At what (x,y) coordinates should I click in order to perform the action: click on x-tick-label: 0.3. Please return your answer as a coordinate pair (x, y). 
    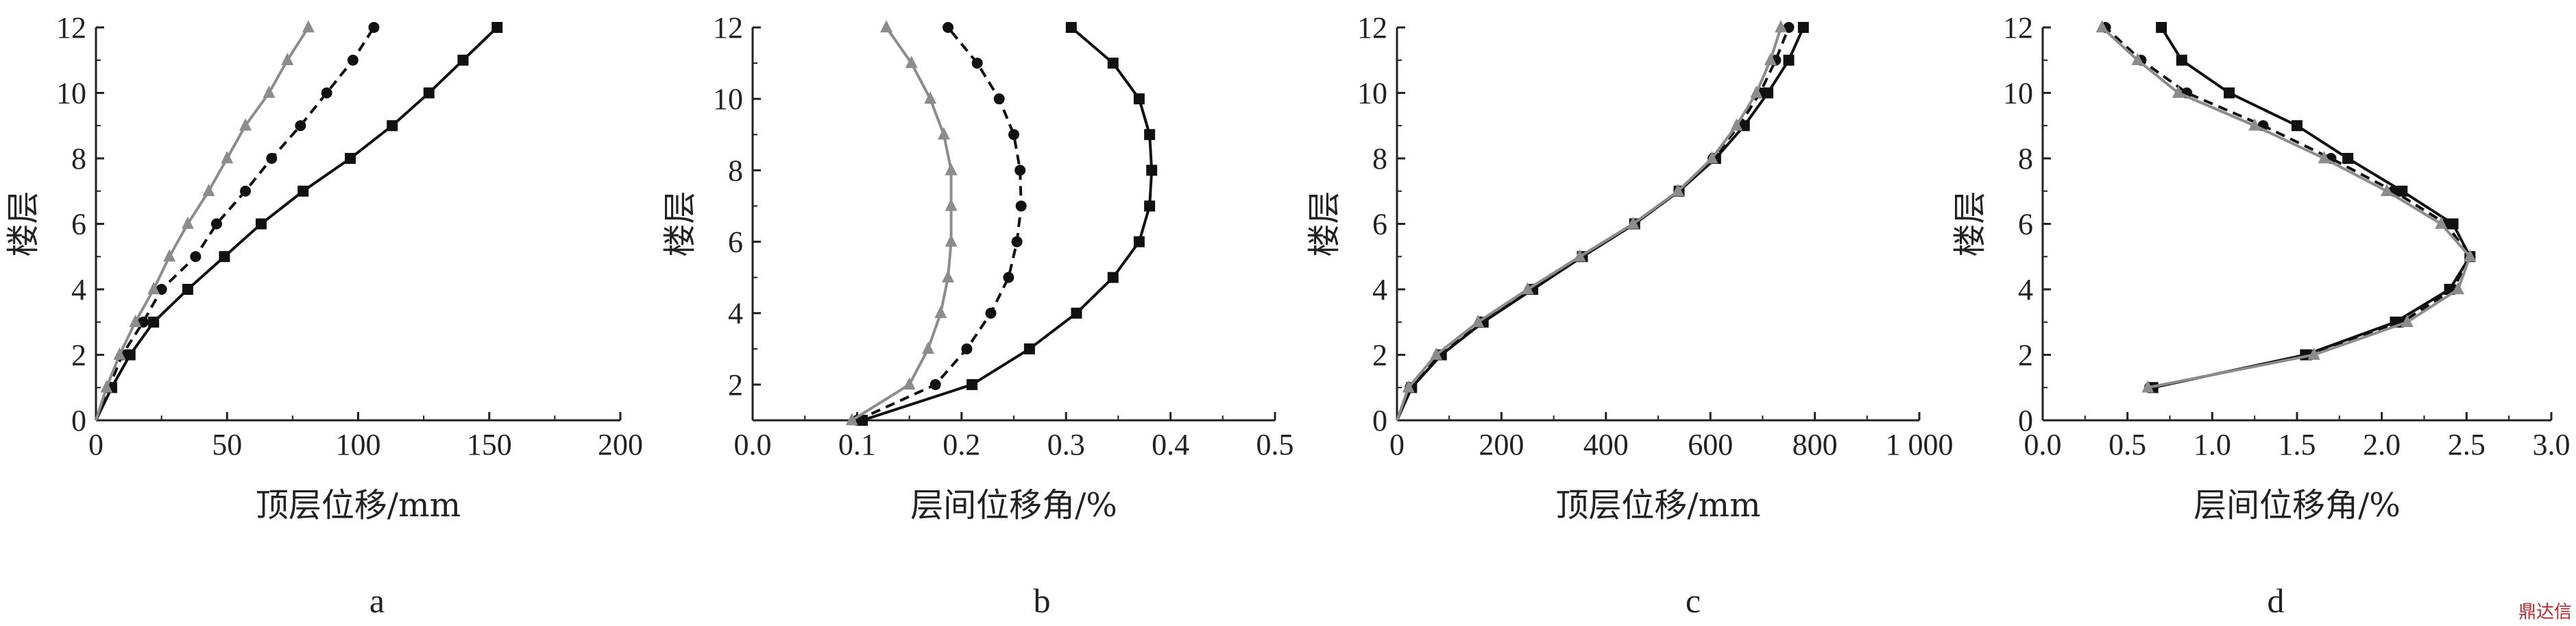
    Looking at the image, I should click on (1066, 444).